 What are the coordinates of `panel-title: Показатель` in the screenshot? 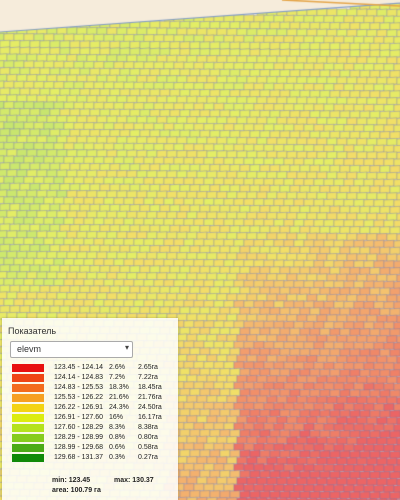 It's located at (32, 331).